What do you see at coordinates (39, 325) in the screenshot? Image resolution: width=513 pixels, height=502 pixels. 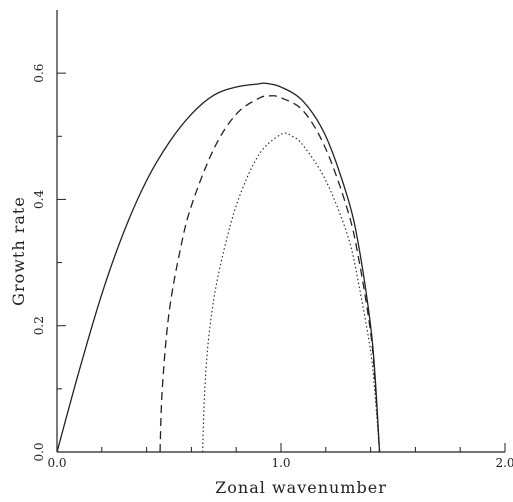 I see `y-tick-label: 0.2` at bounding box center [39, 325].